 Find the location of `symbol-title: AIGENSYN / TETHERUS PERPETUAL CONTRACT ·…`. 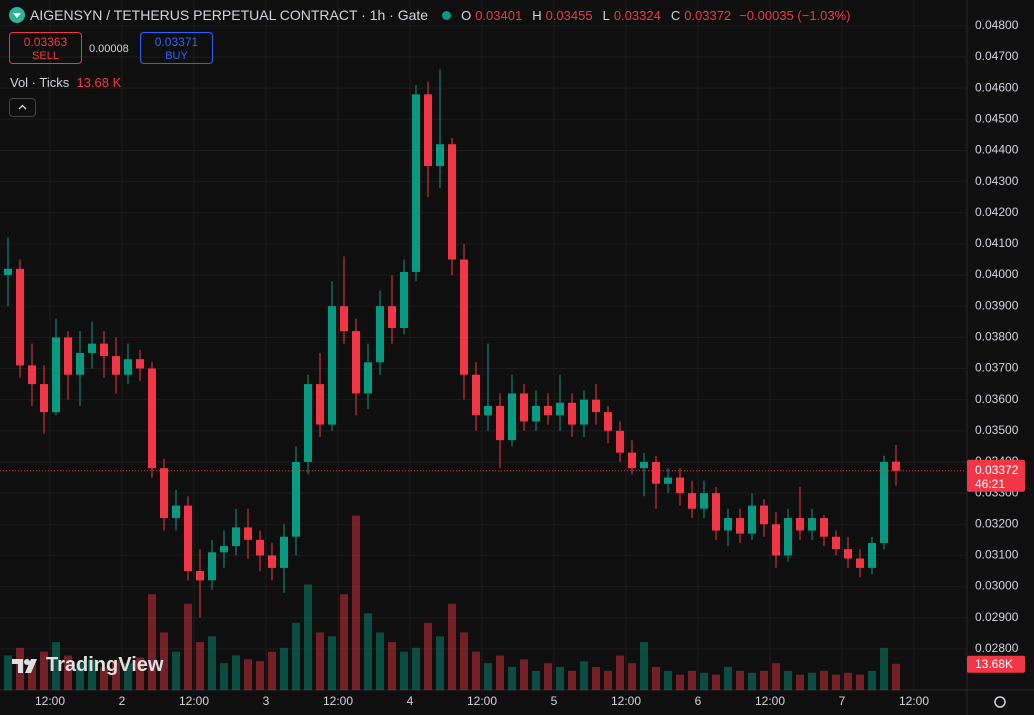

symbol-title: AIGENSYN / TETHERUS PERPETUAL CONTRACT ·… is located at coordinates (229, 15).